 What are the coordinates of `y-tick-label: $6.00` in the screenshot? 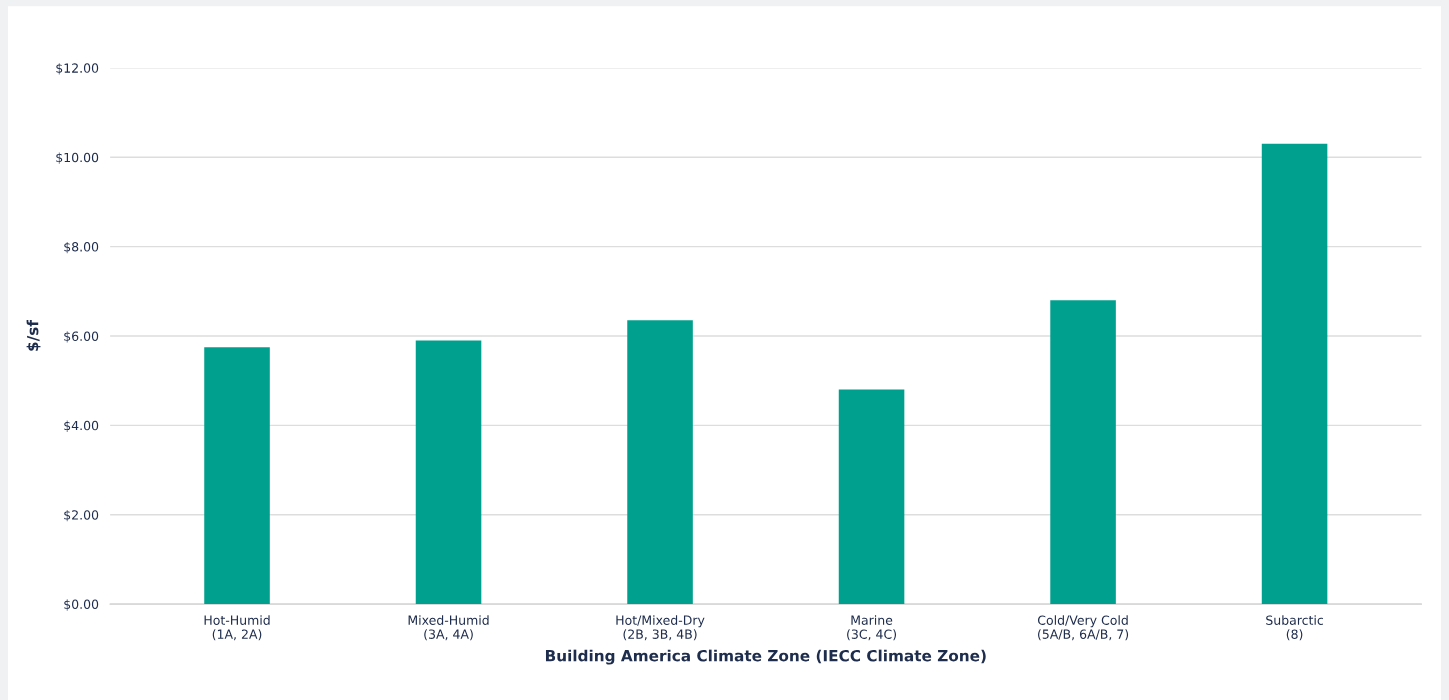 It's located at (81, 337).